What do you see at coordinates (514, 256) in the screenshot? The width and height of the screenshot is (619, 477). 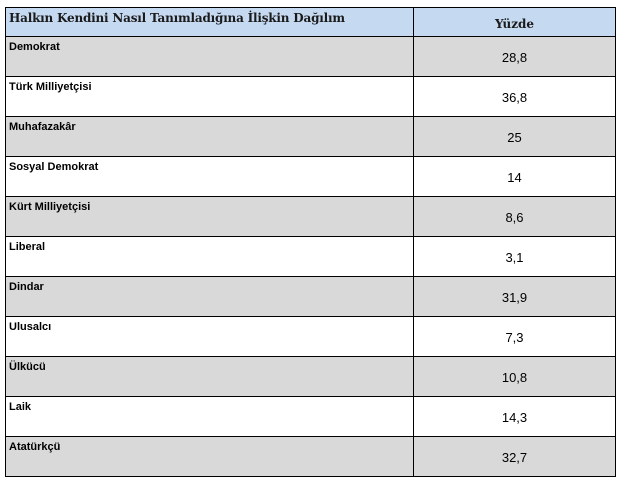 I see `row-percentage: 3,1` at bounding box center [514, 256].